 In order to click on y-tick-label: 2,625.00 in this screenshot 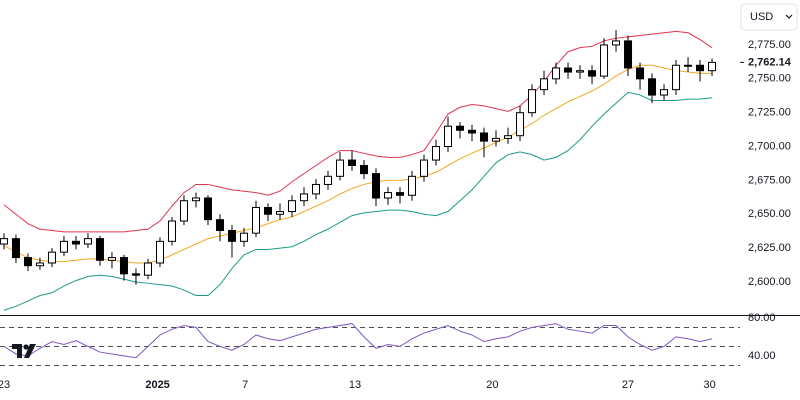, I will do `click(769, 248)`.